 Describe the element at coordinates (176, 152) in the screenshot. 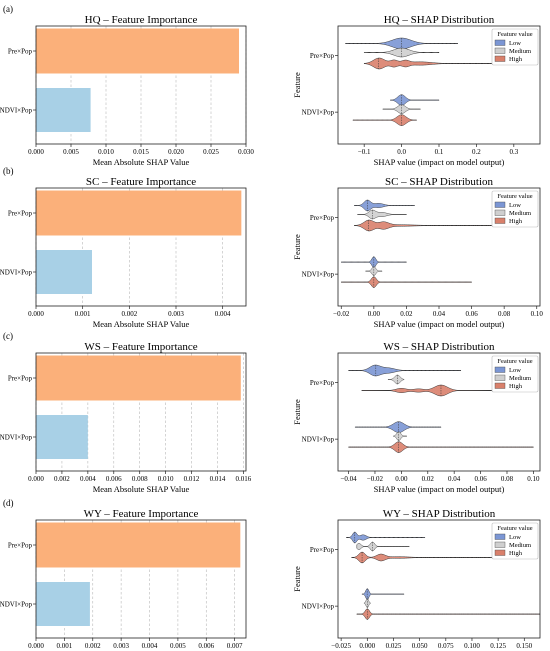

I see `x-tick-label: 0.020` at that location.